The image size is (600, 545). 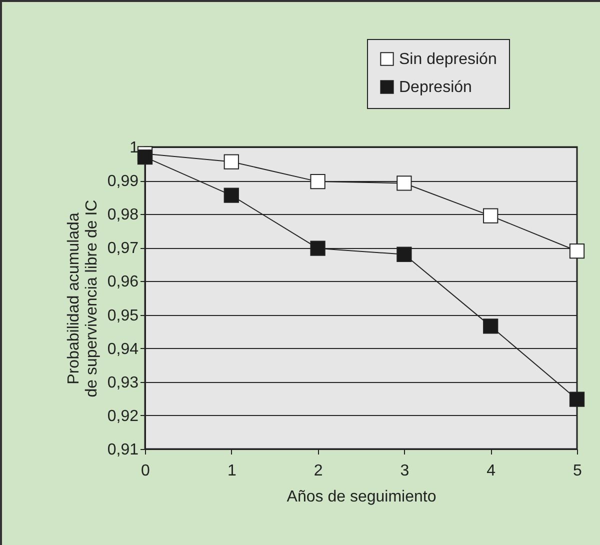 I want to click on x-tick-label: 1, so click(x=231, y=471).